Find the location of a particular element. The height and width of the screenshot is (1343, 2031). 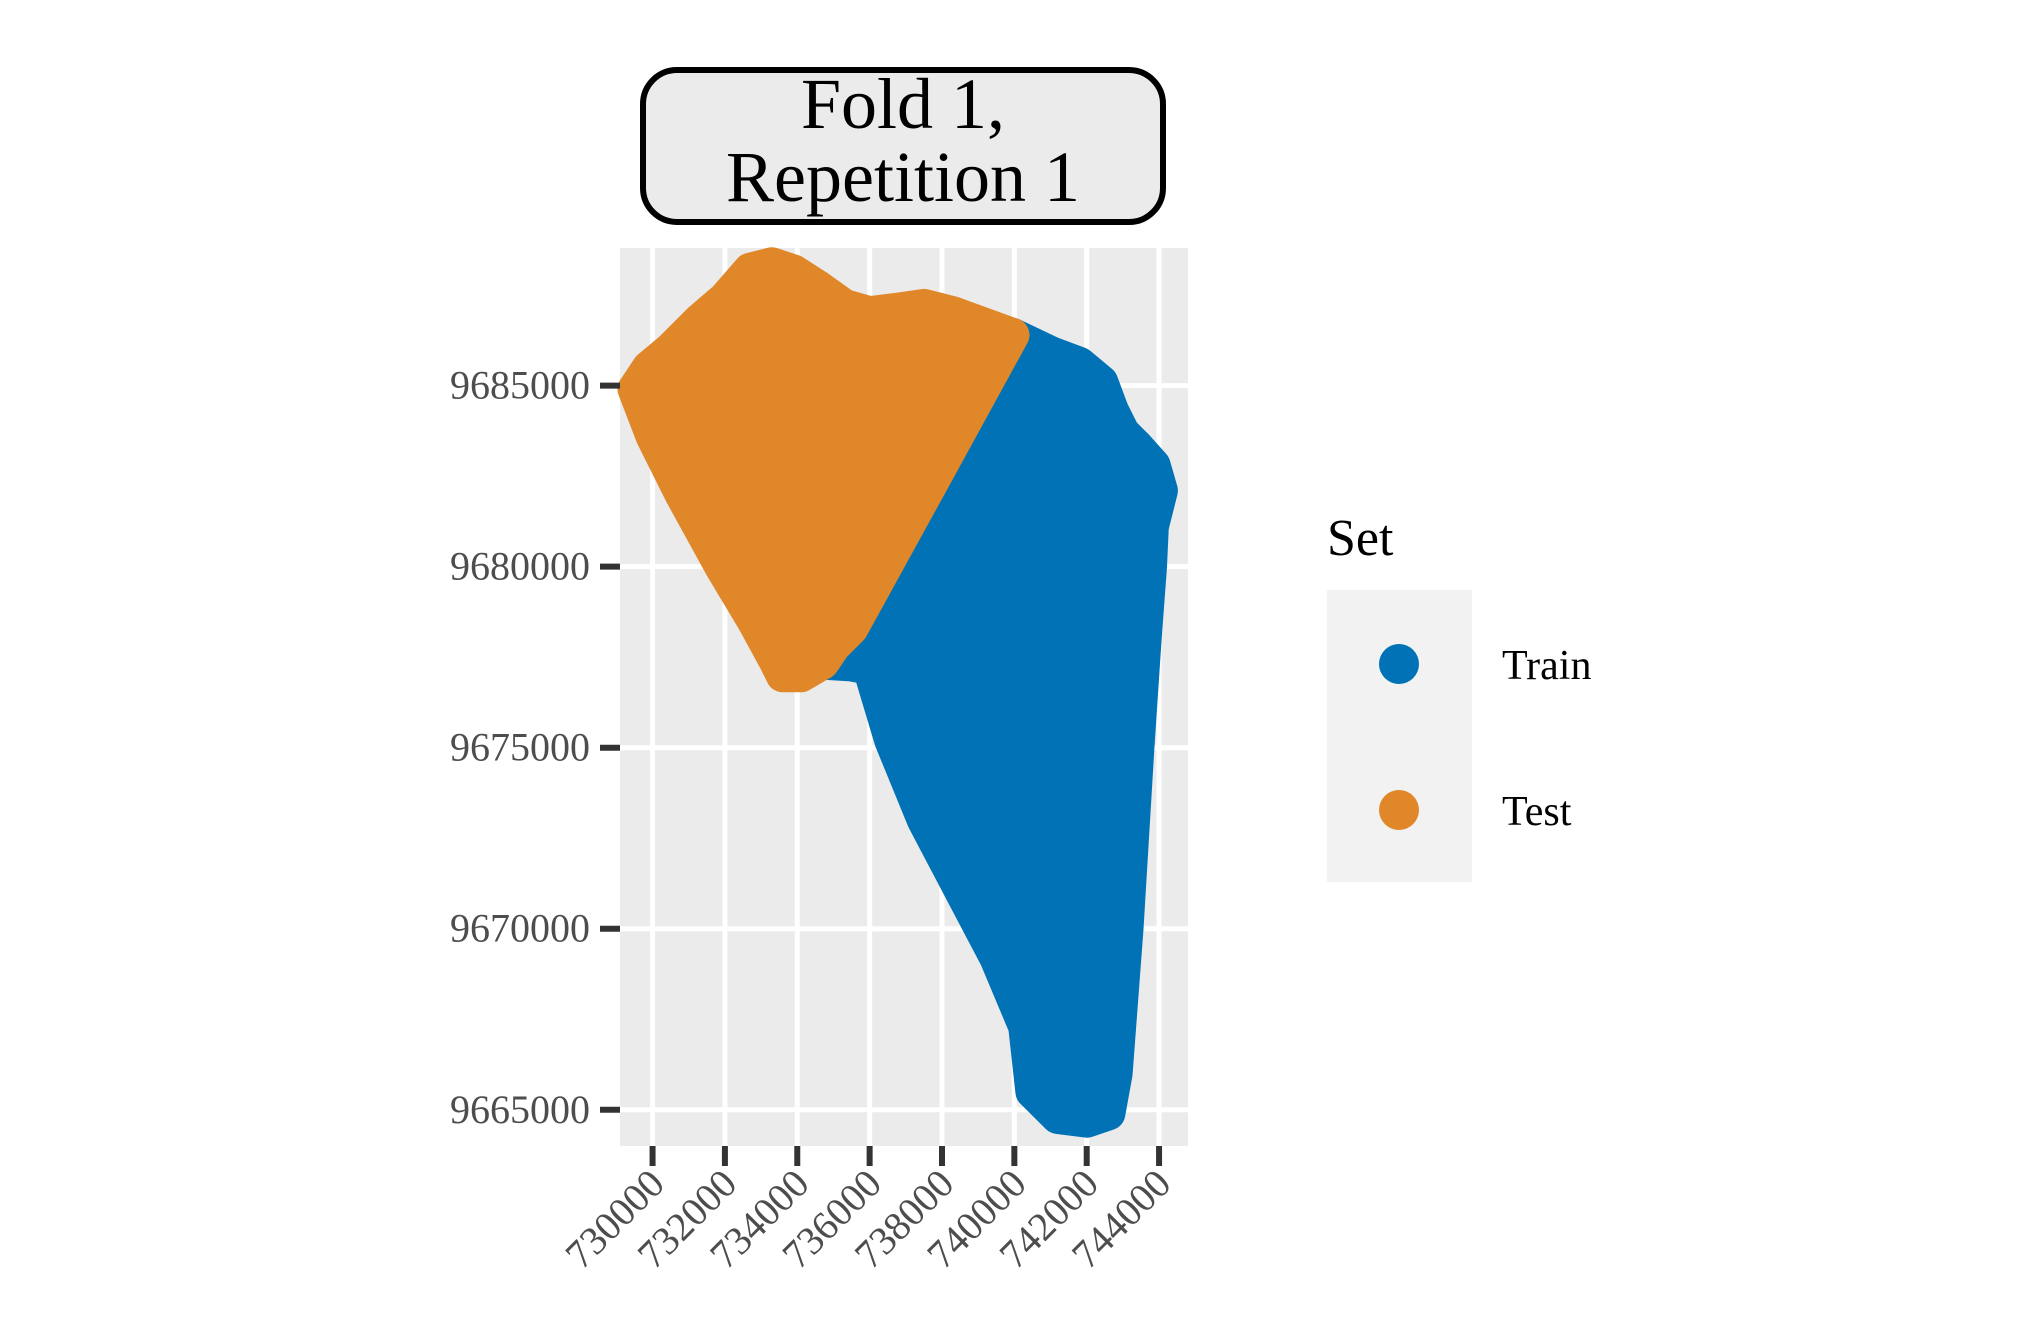

y-tick-label-3: 9680000 is located at coordinates (520, 566).